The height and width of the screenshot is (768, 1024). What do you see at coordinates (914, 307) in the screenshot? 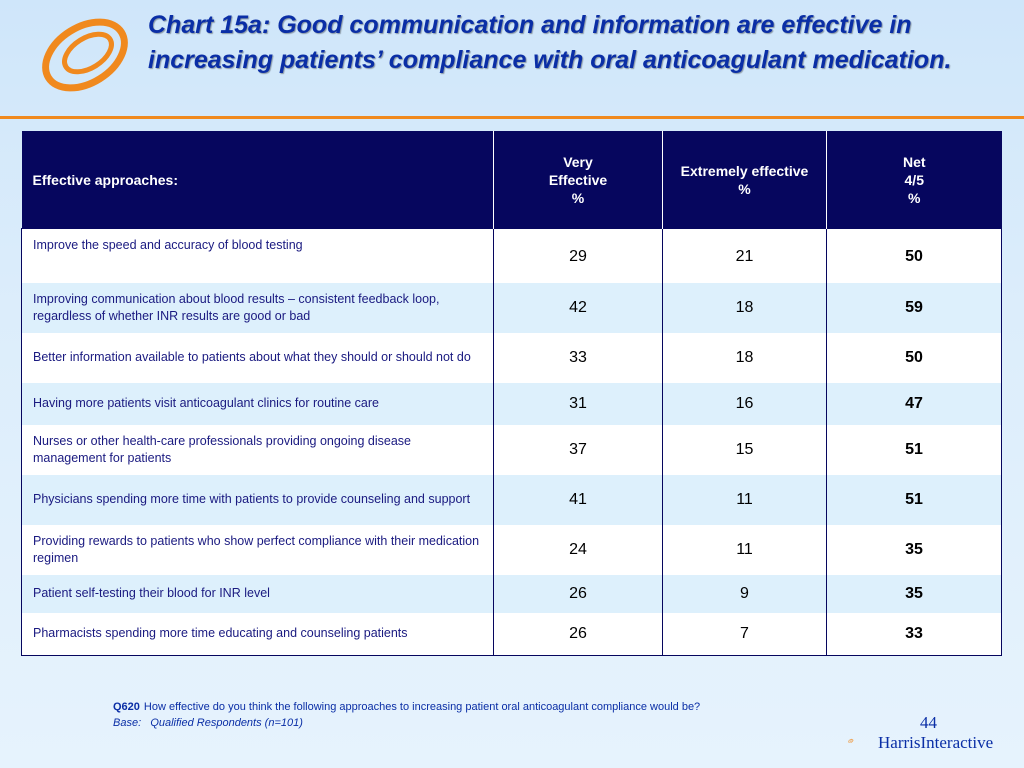
I see `net-value: 59` at bounding box center [914, 307].